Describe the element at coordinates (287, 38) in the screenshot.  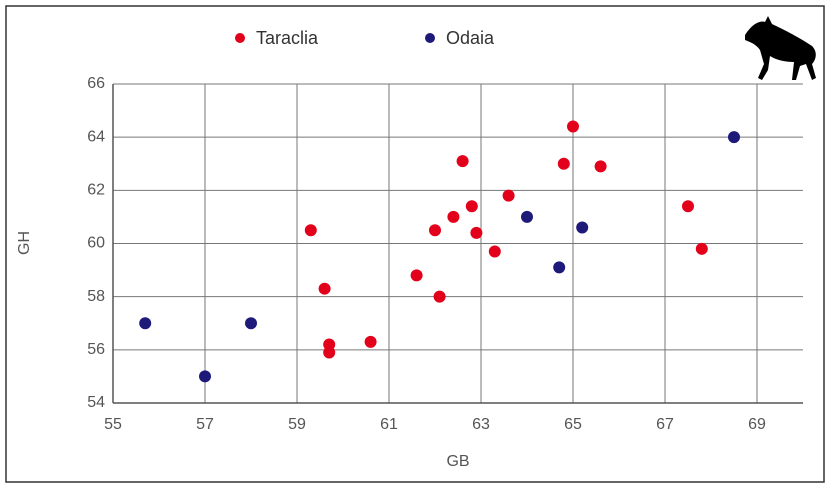
I see `legend-label: Taraclia` at that location.